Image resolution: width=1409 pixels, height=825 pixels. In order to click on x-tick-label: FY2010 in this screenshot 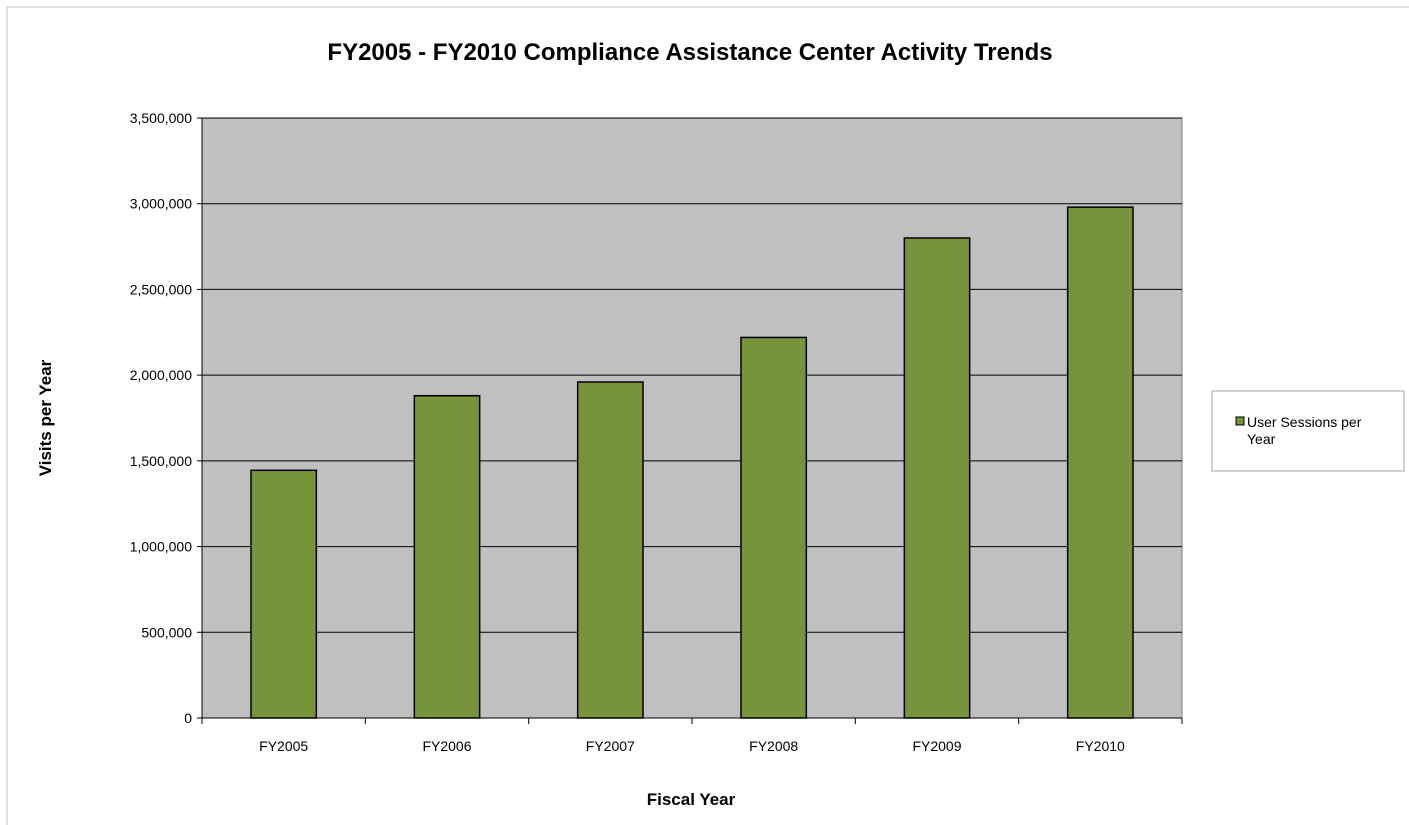, I will do `click(1100, 746)`.